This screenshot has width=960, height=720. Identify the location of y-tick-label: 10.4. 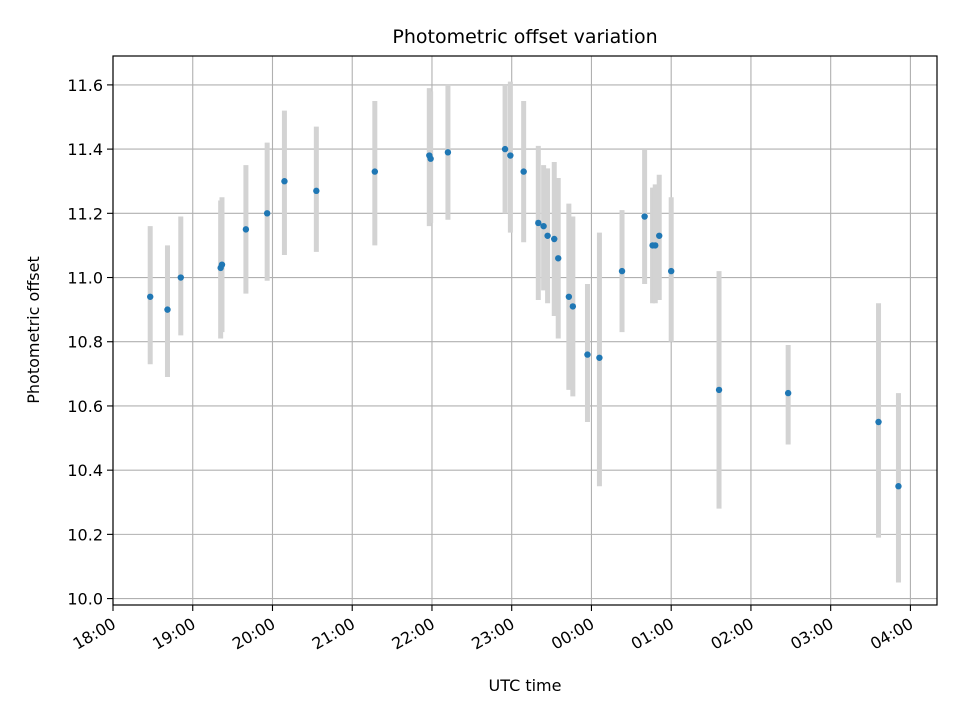
(85, 470).